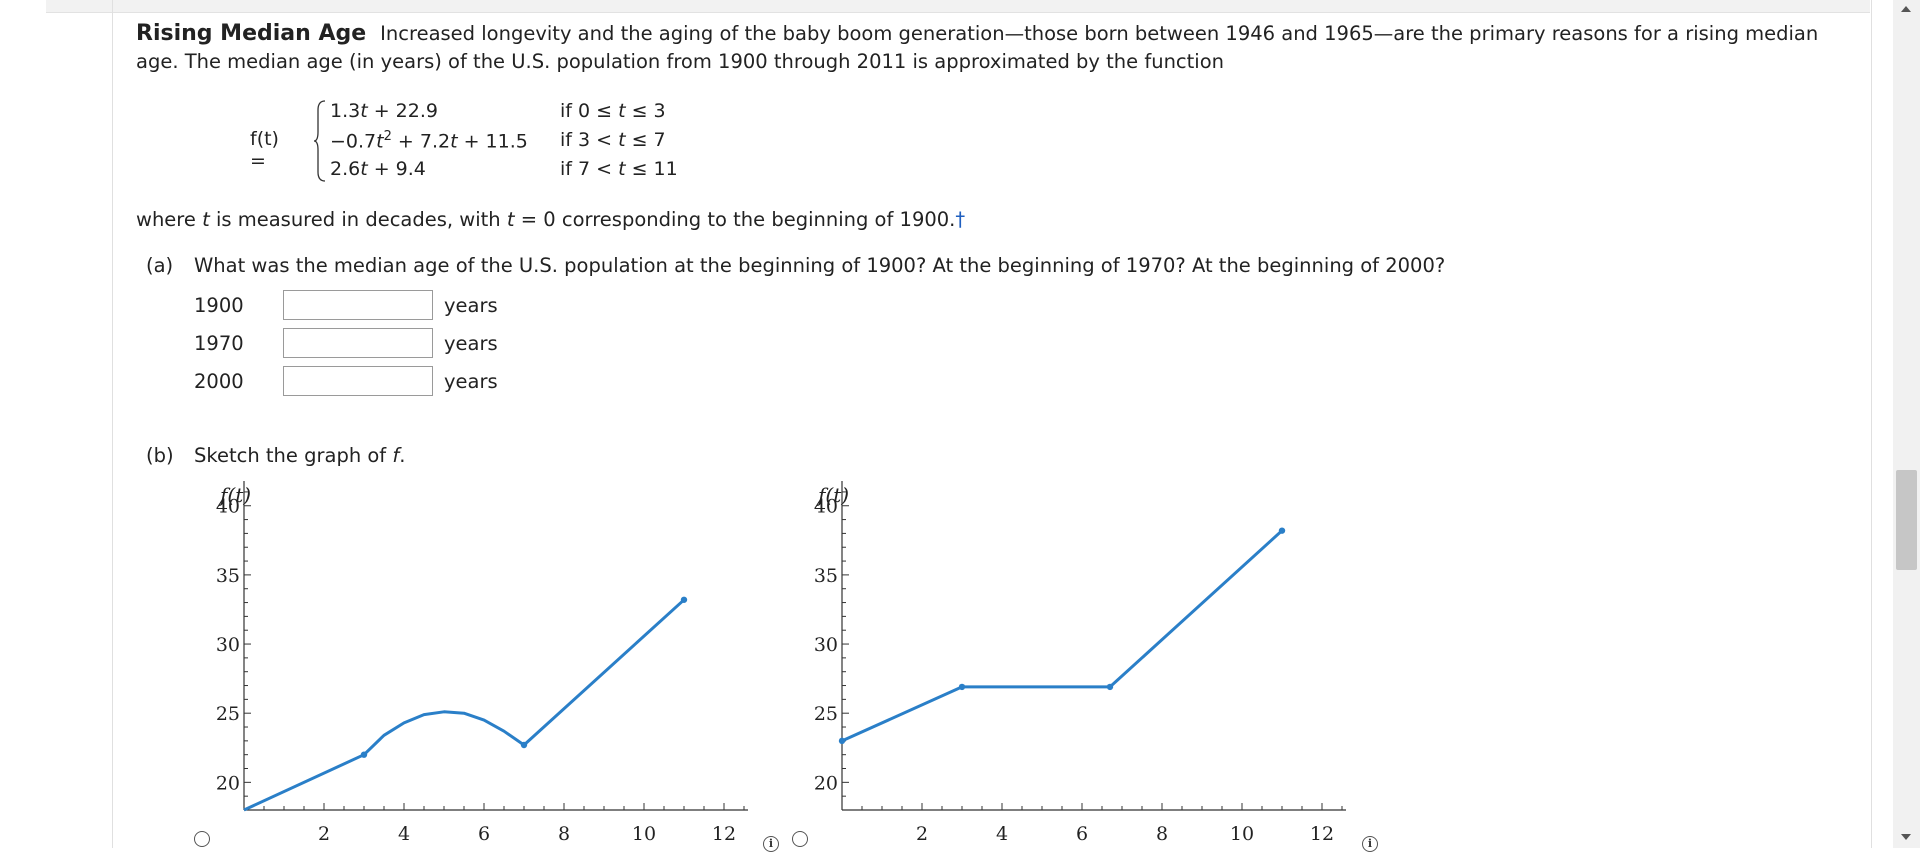 The width and height of the screenshot is (1920, 852). I want to click on problem-title: Rising Median Age, so click(251, 33).